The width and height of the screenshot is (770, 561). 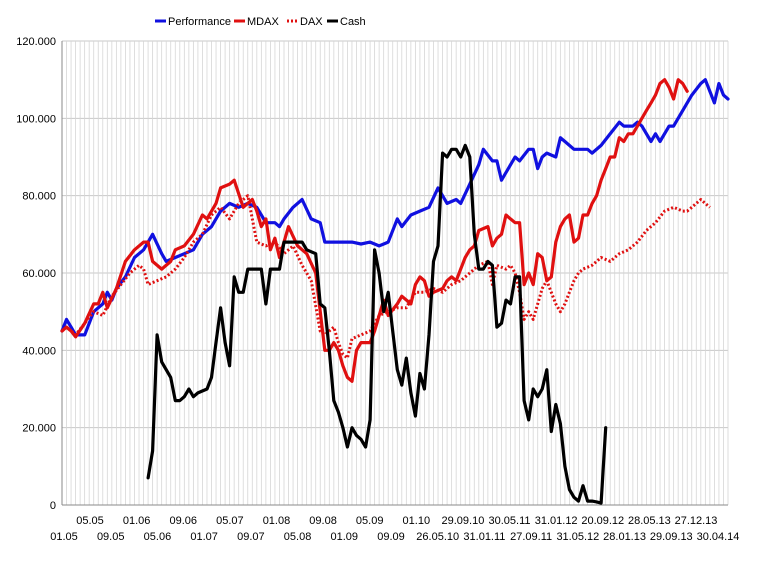 I want to click on x-tick-label-row2: 28.01.13, so click(x=624, y=537).